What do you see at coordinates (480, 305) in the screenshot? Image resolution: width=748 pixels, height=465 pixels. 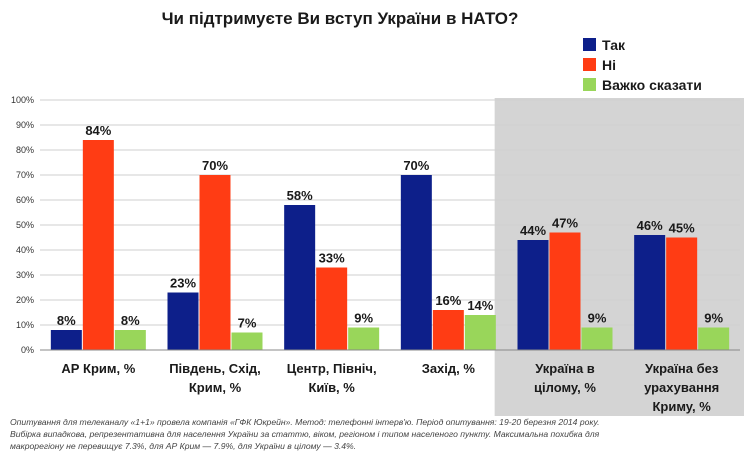 I see `data-label: 14%` at bounding box center [480, 305].